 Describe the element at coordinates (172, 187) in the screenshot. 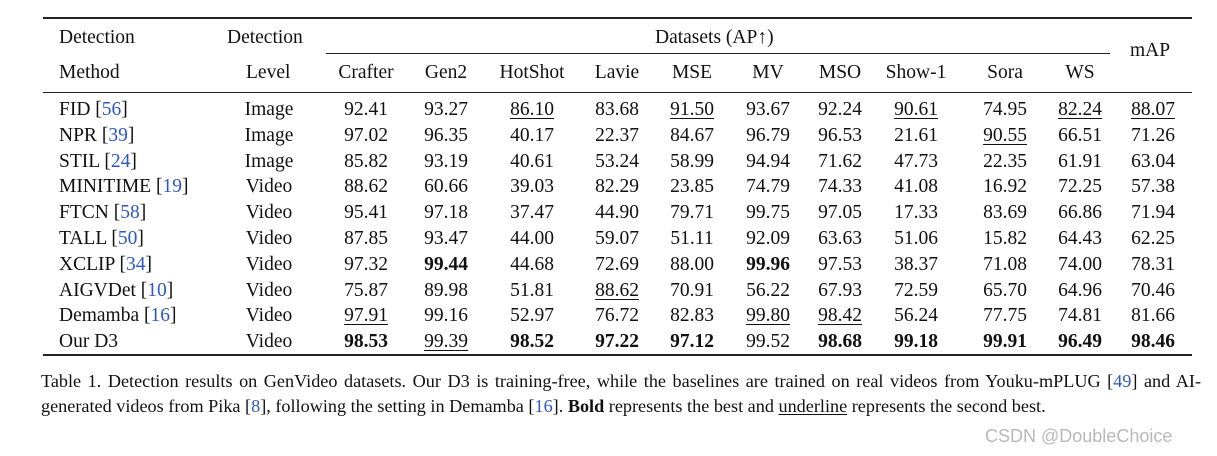

I see `method-ref-link: 19` at that location.